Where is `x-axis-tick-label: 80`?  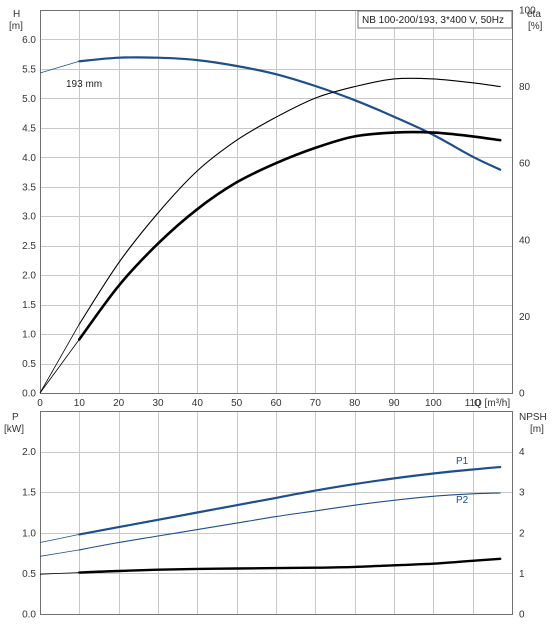
x-axis-tick-label: 80 is located at coordinates (355, 403).